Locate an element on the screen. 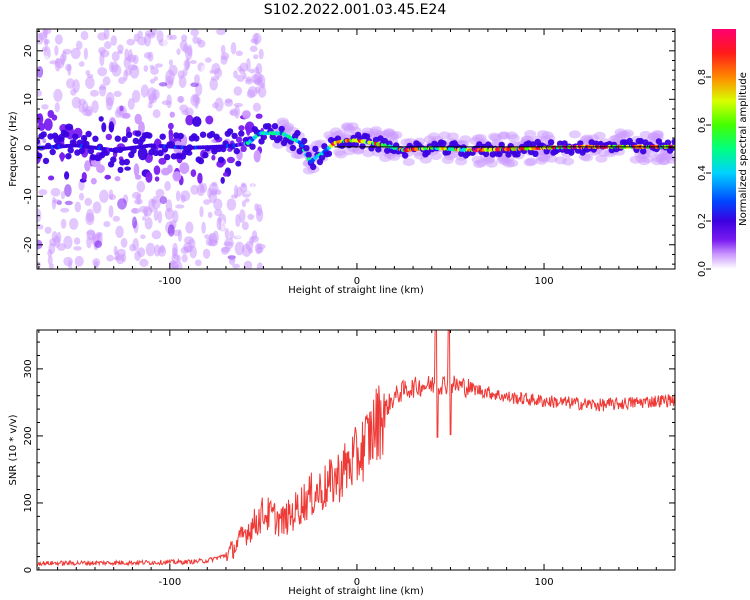 Image resolution: width=750 pixels, height=600 pixels. x-tick-label: -100 is located at coordinates (169, 582).